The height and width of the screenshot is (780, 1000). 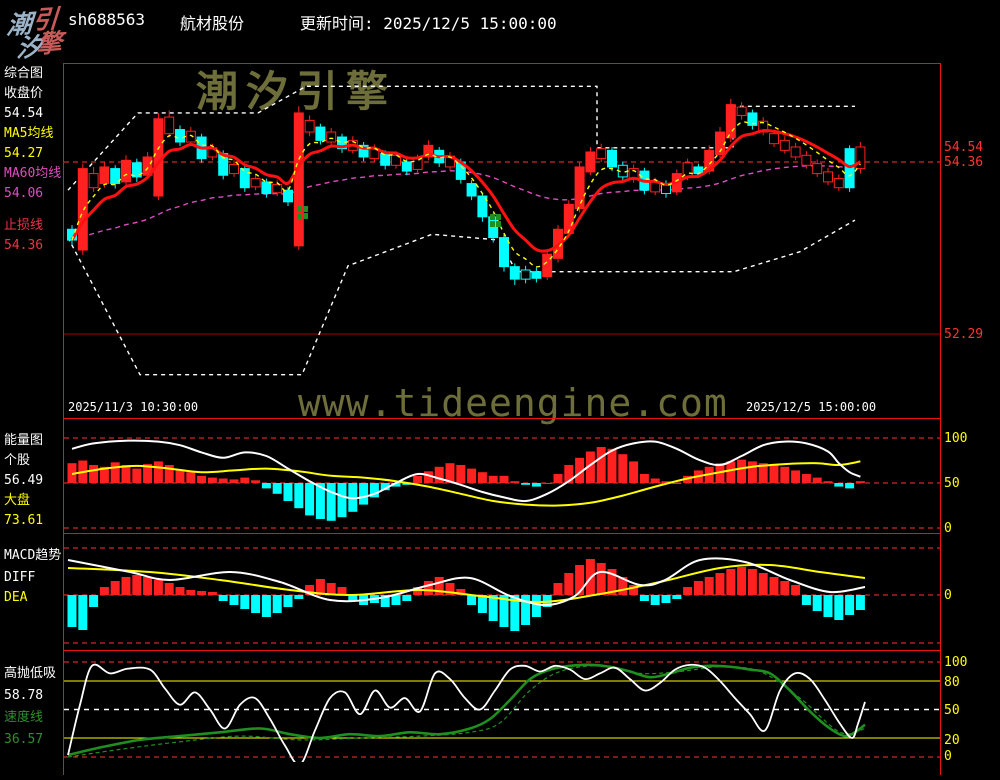 What do you see at coordinates (502, 418) in the screenshot?
I see `main-panel-bottom-border` at bounding box center [502, 418].